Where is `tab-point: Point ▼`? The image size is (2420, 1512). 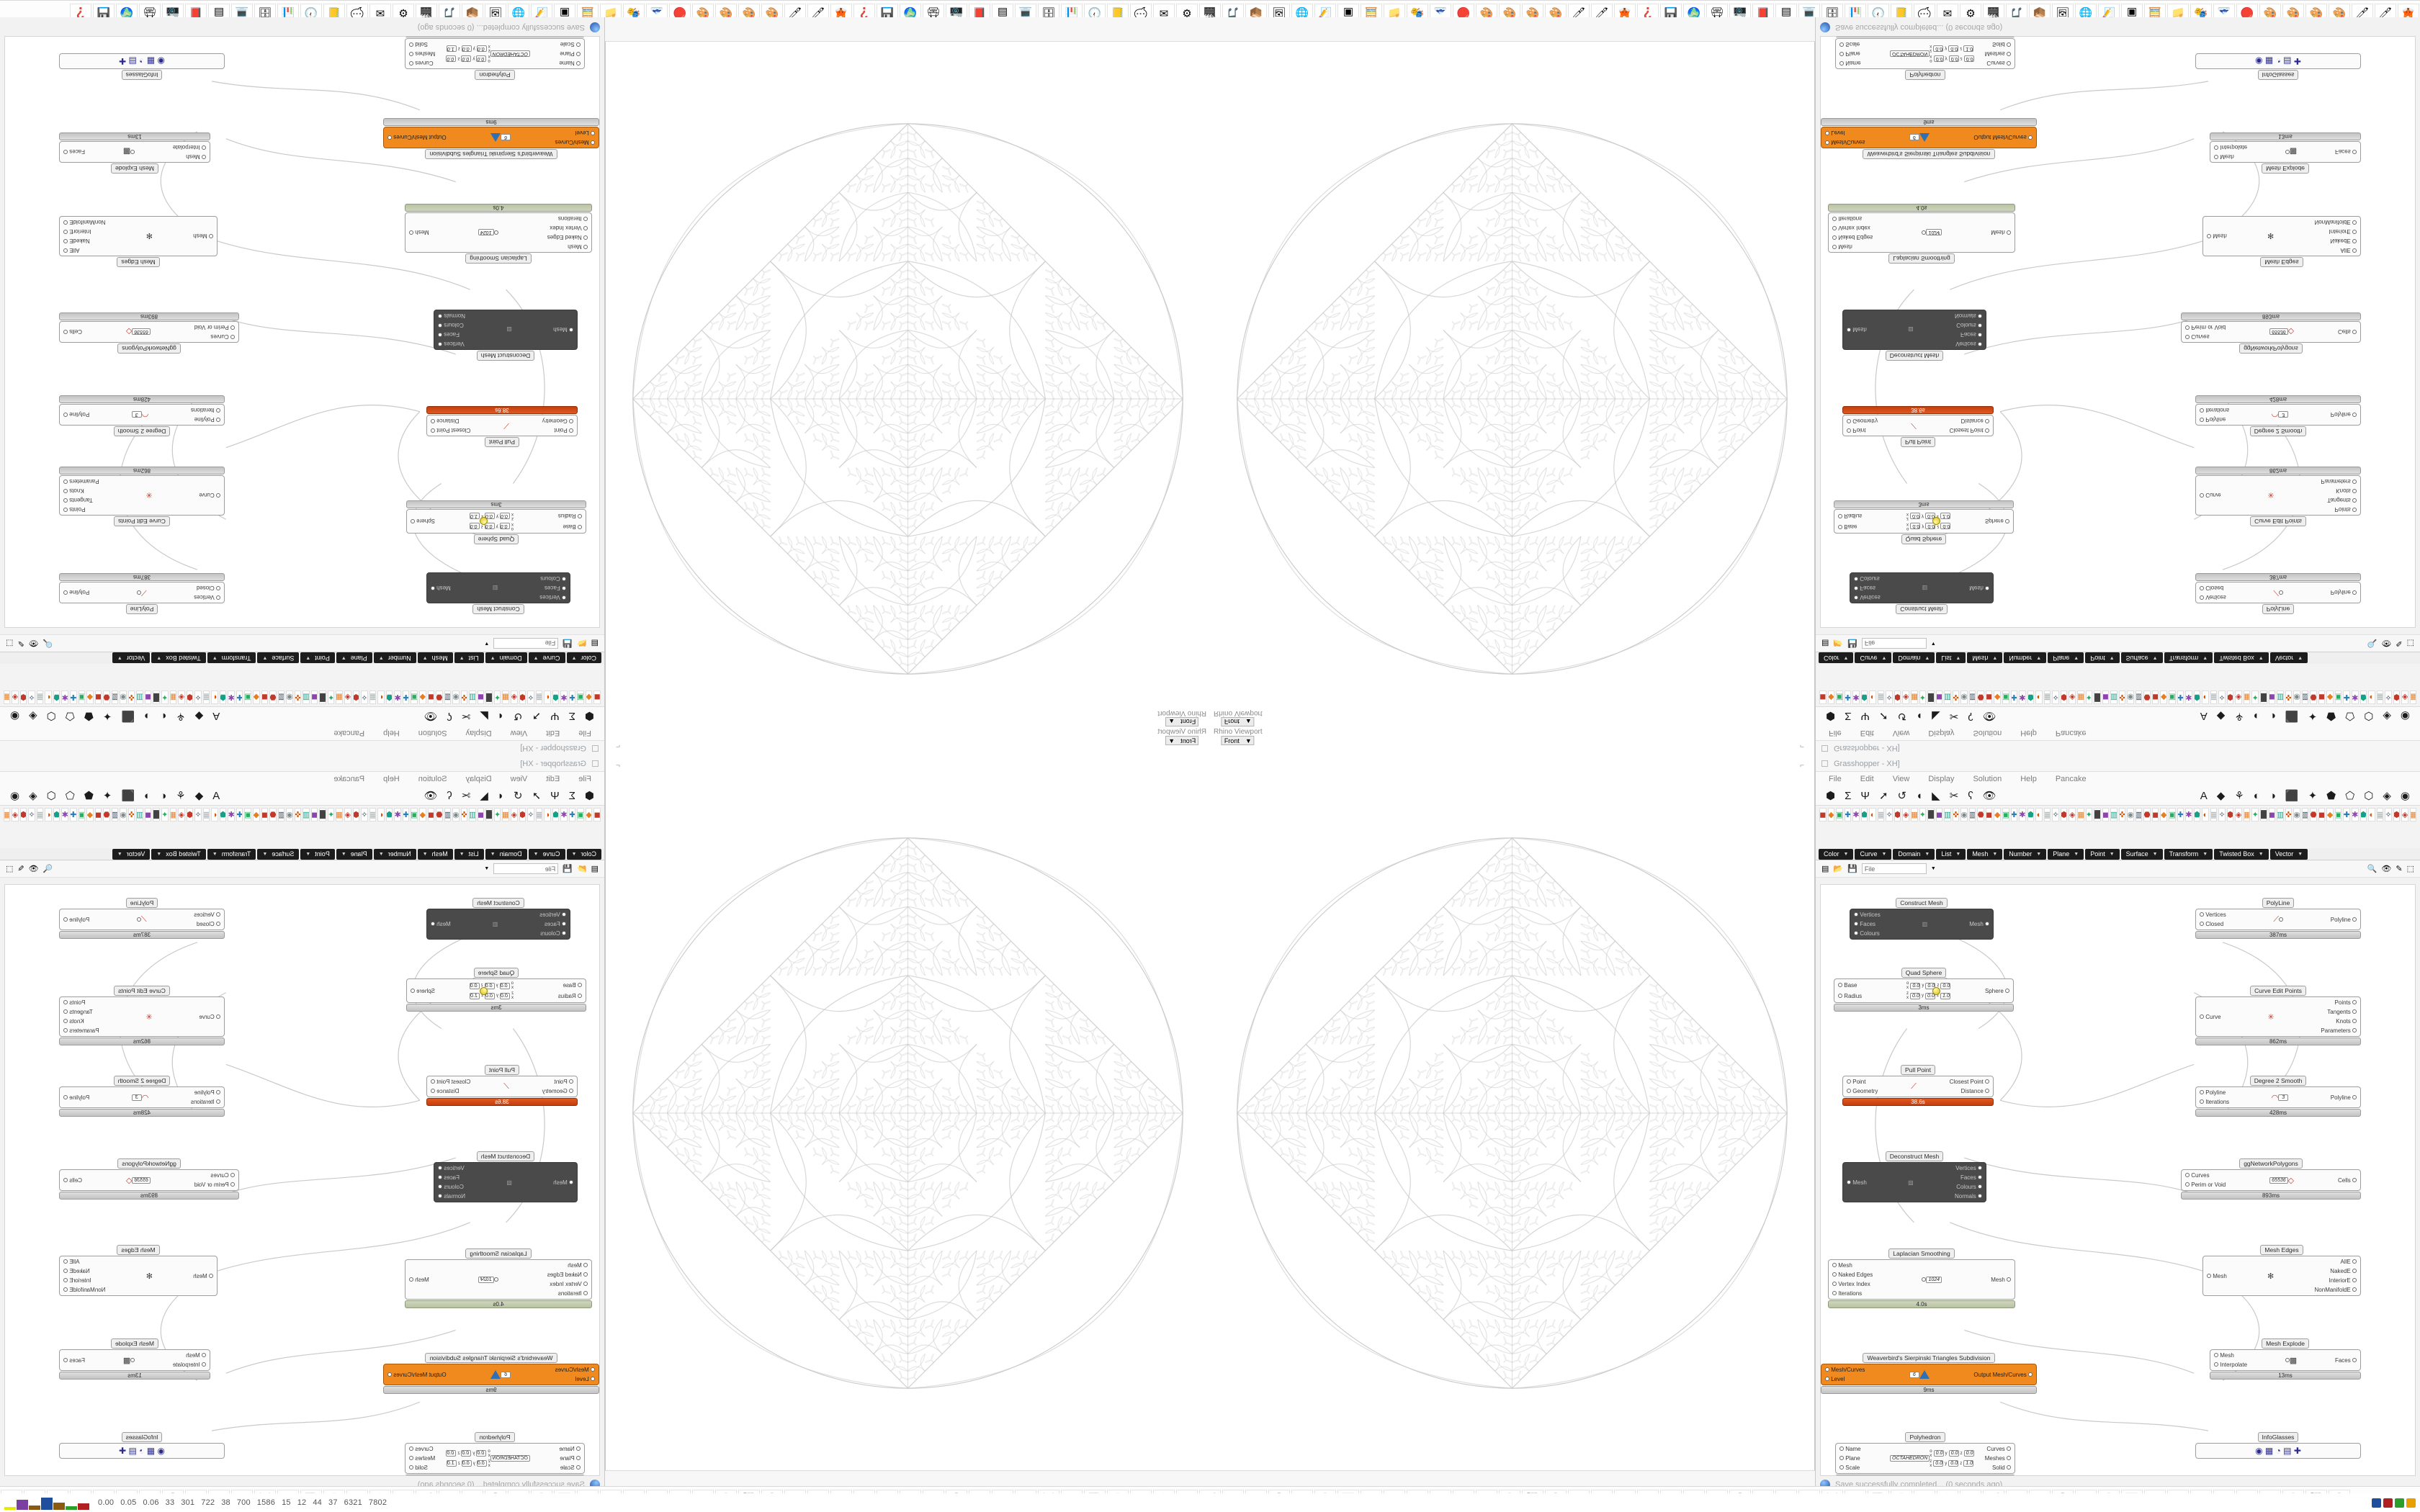
tab-point: Point ▼ is located at coordinates (2102, 658).